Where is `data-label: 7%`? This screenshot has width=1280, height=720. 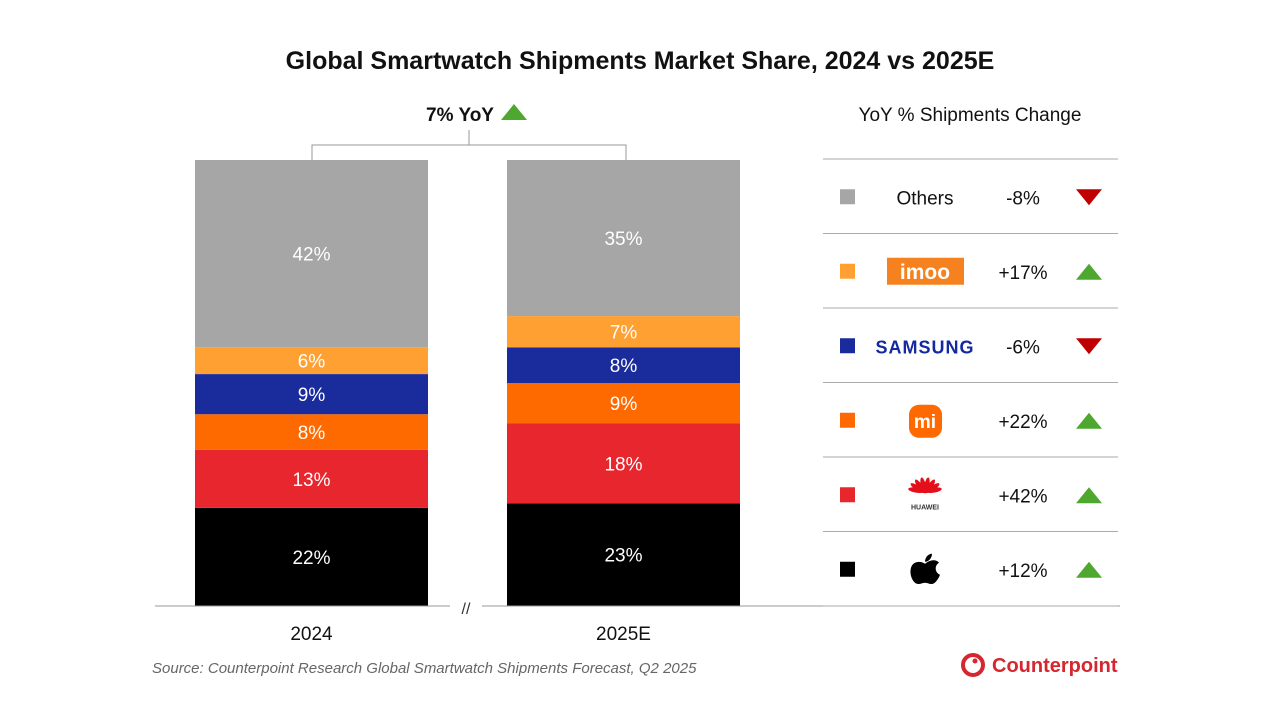 data-label: 7% is located at coordinates (624, 333).